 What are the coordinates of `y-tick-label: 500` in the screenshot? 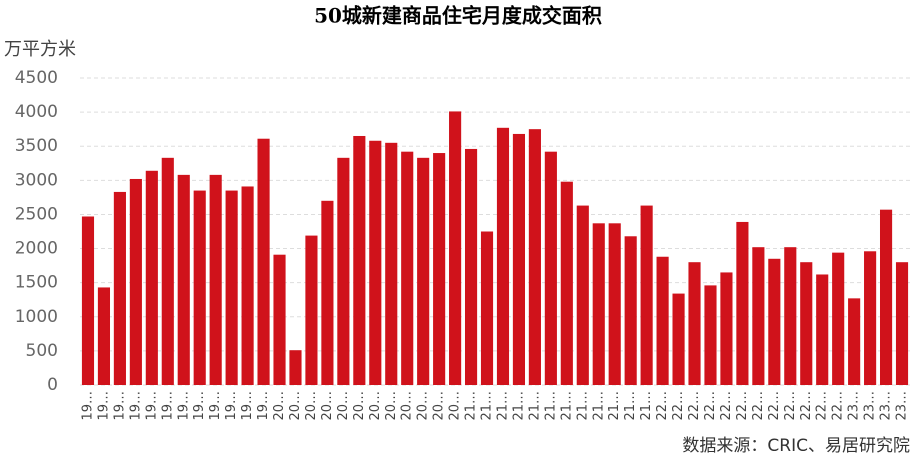 It's located at (42, 351).